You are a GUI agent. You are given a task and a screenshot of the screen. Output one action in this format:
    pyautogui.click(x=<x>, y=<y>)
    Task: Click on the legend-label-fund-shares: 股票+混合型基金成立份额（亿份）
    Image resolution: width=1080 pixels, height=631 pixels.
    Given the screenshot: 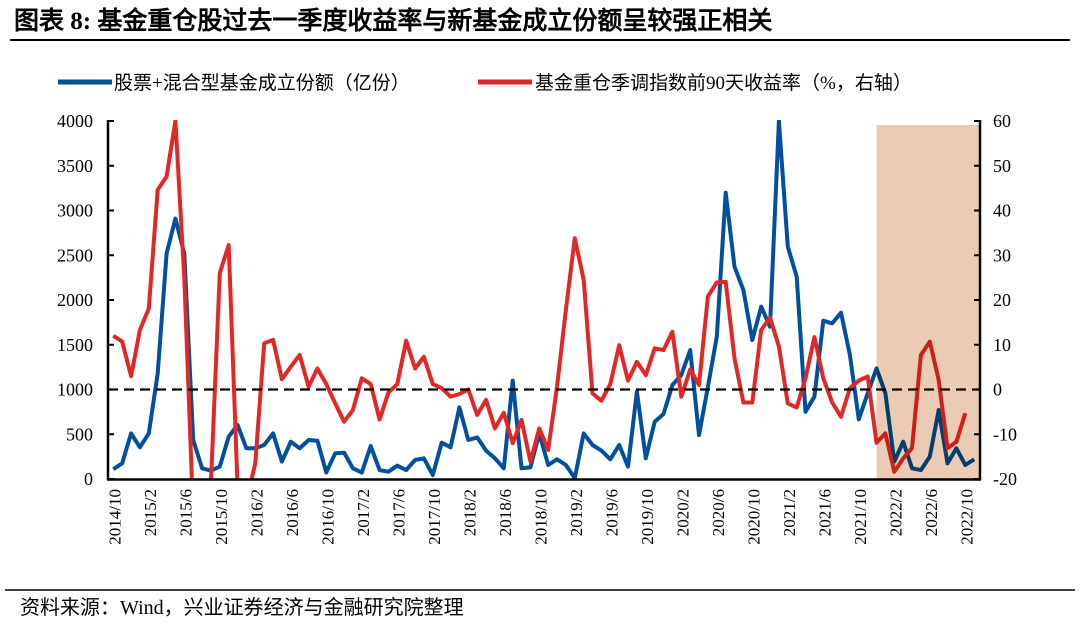 What is the action you would take?
    pyautogui.click(x=262, y=83)
    